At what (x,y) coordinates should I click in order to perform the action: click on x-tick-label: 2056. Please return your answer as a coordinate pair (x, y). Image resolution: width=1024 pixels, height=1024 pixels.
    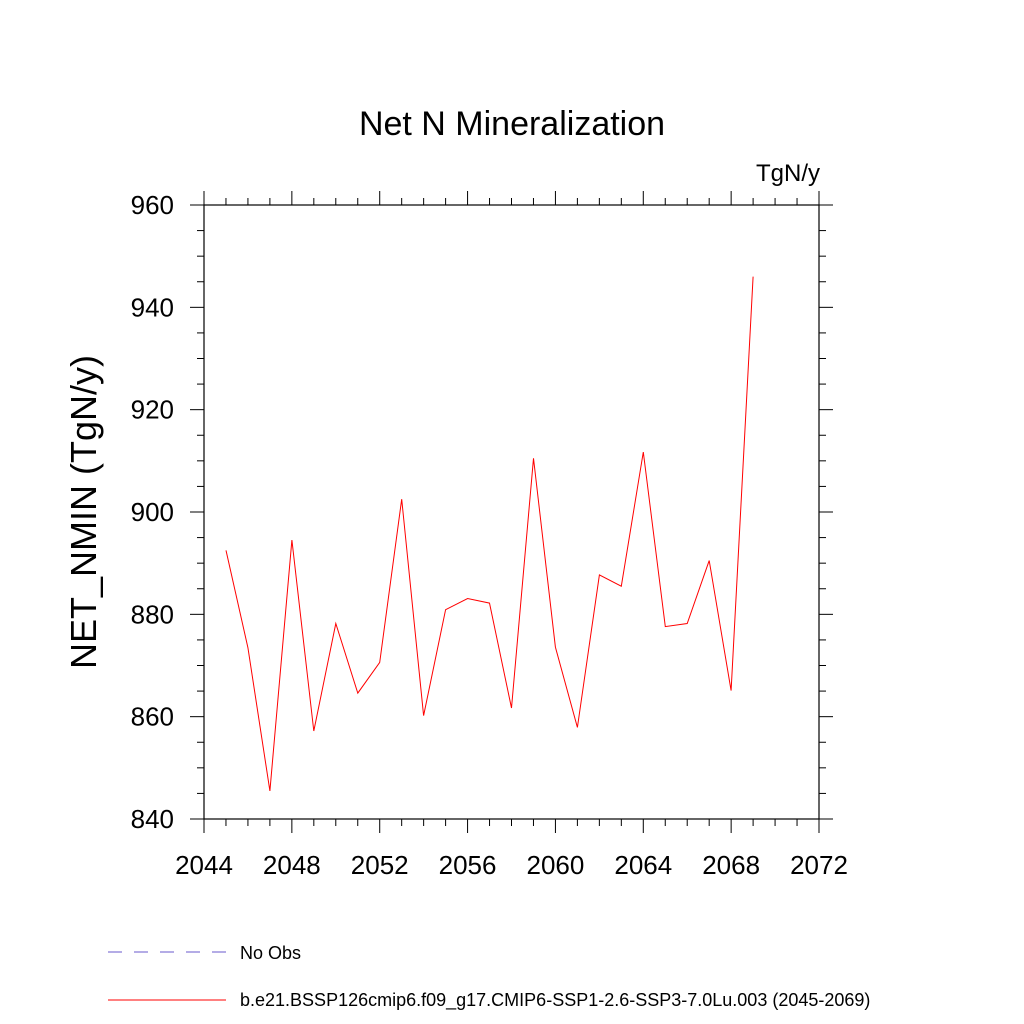
    Looking at the image, I should click on (468, 865).